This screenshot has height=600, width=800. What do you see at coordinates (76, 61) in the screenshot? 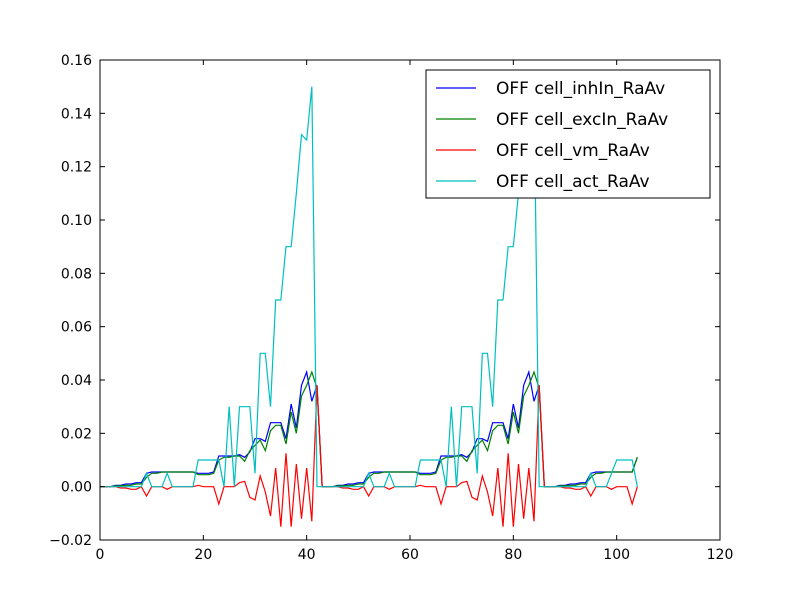
I see `y-tick-label: 0.16` at bounding box center [76, 61].